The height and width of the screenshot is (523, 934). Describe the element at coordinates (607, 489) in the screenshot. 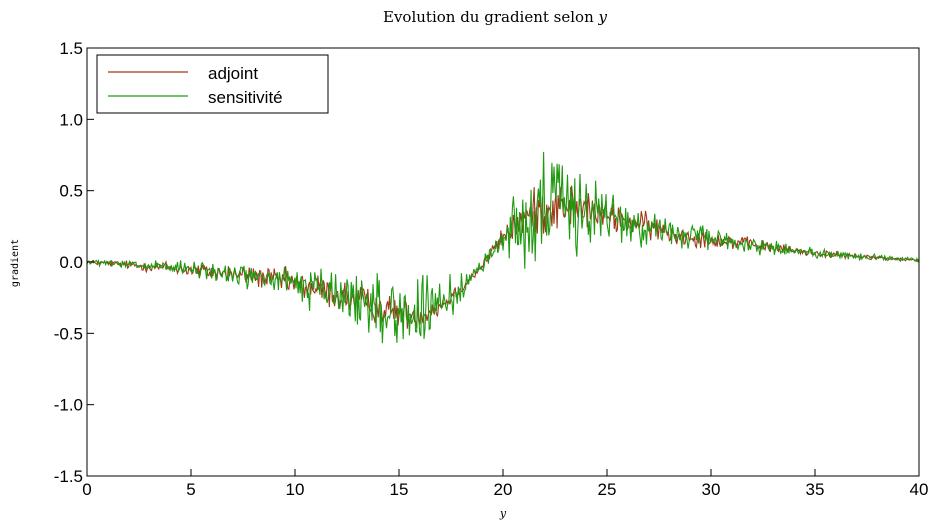

I see `x-tick-label: 25` at that location.